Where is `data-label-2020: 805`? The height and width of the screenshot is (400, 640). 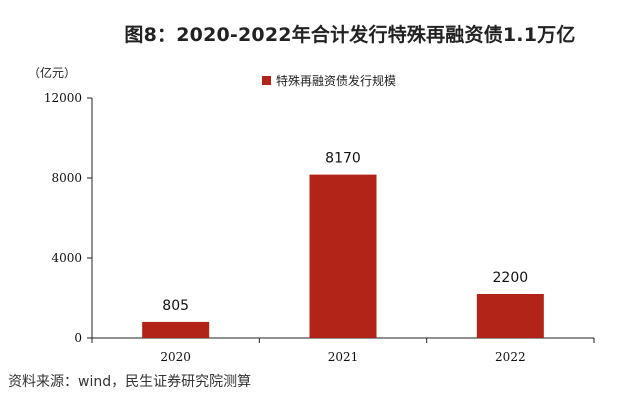 data-label-2020: 805 is located at coordinates (175, 306).